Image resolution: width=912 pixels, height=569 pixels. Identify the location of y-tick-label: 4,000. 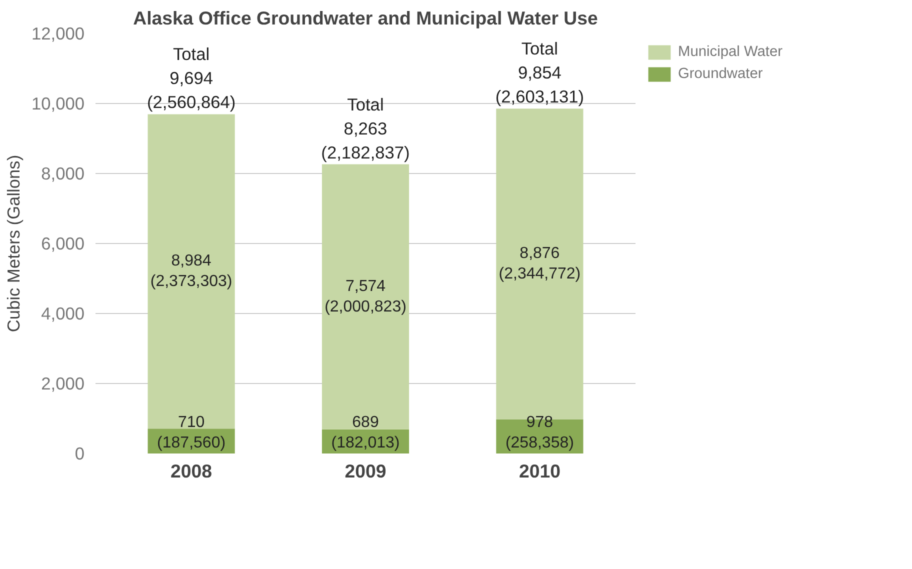
(63, 314).